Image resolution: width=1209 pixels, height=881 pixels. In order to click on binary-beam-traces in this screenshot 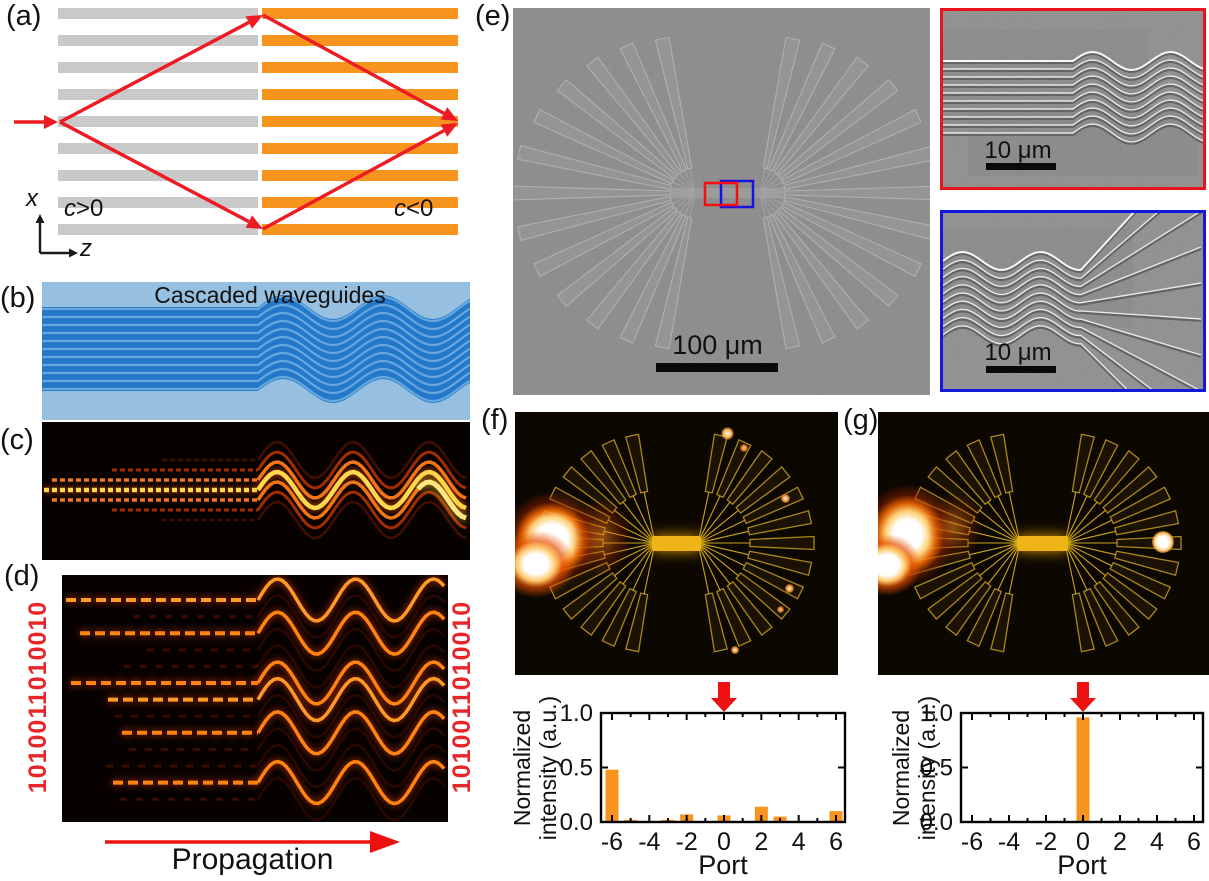, I will do `click(256, 699)`.